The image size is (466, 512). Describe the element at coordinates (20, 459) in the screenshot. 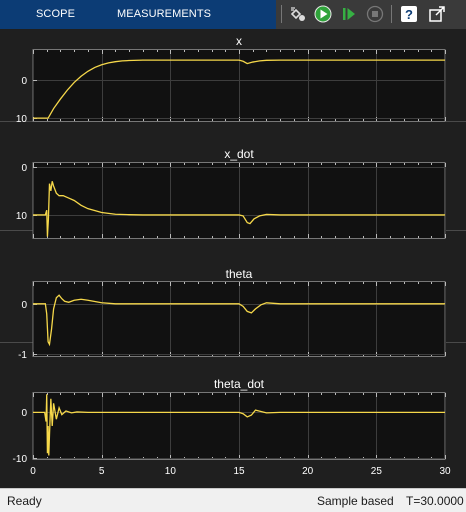

I see `y-tick-label: -10` at that location.